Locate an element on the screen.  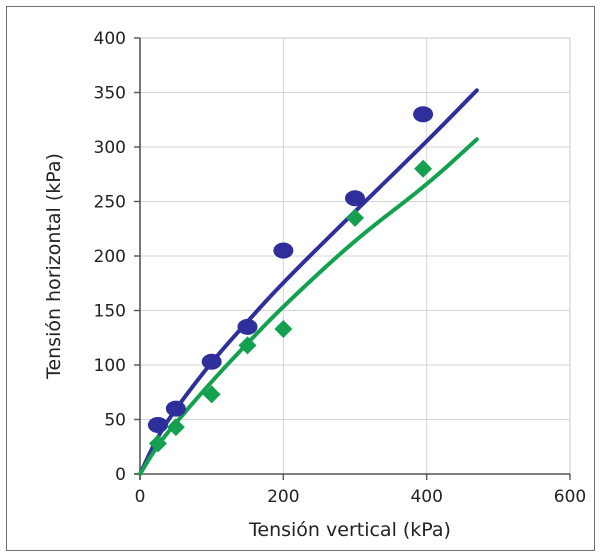
y-tick-label: 150 is located at coordinates (110, 312).